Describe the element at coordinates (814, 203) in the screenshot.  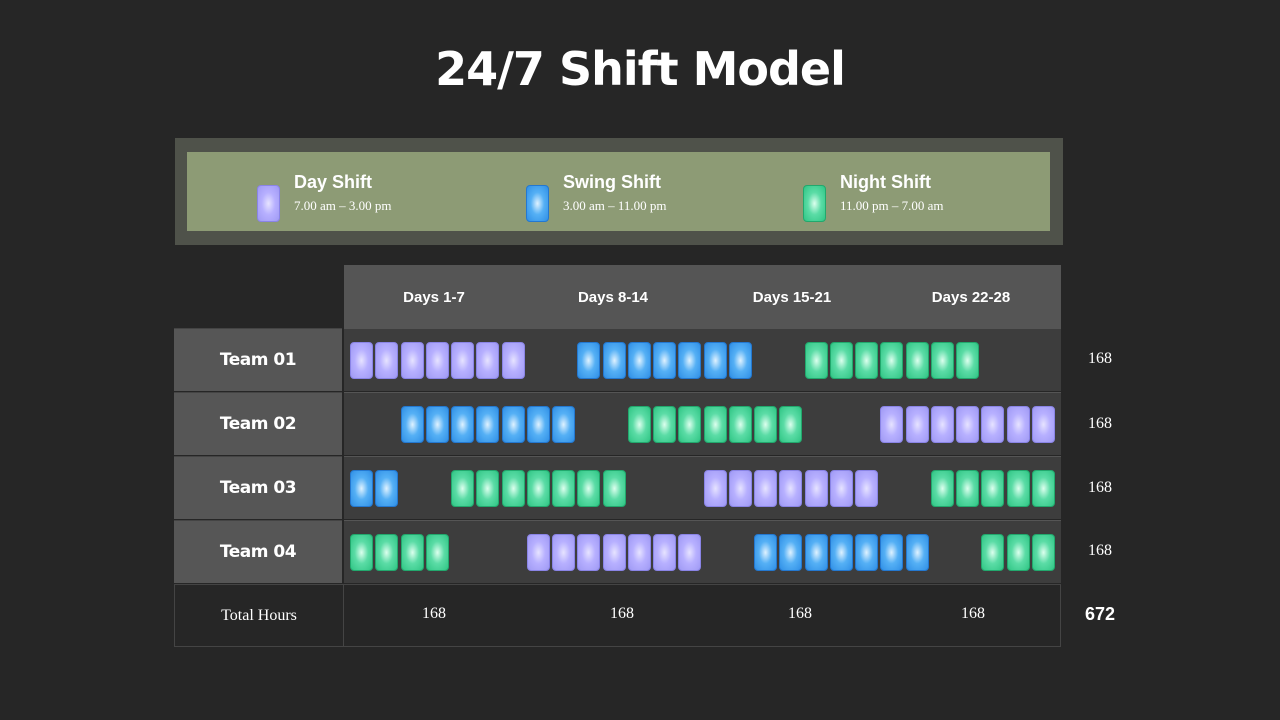
I see `night-shift-swatch` at that location.